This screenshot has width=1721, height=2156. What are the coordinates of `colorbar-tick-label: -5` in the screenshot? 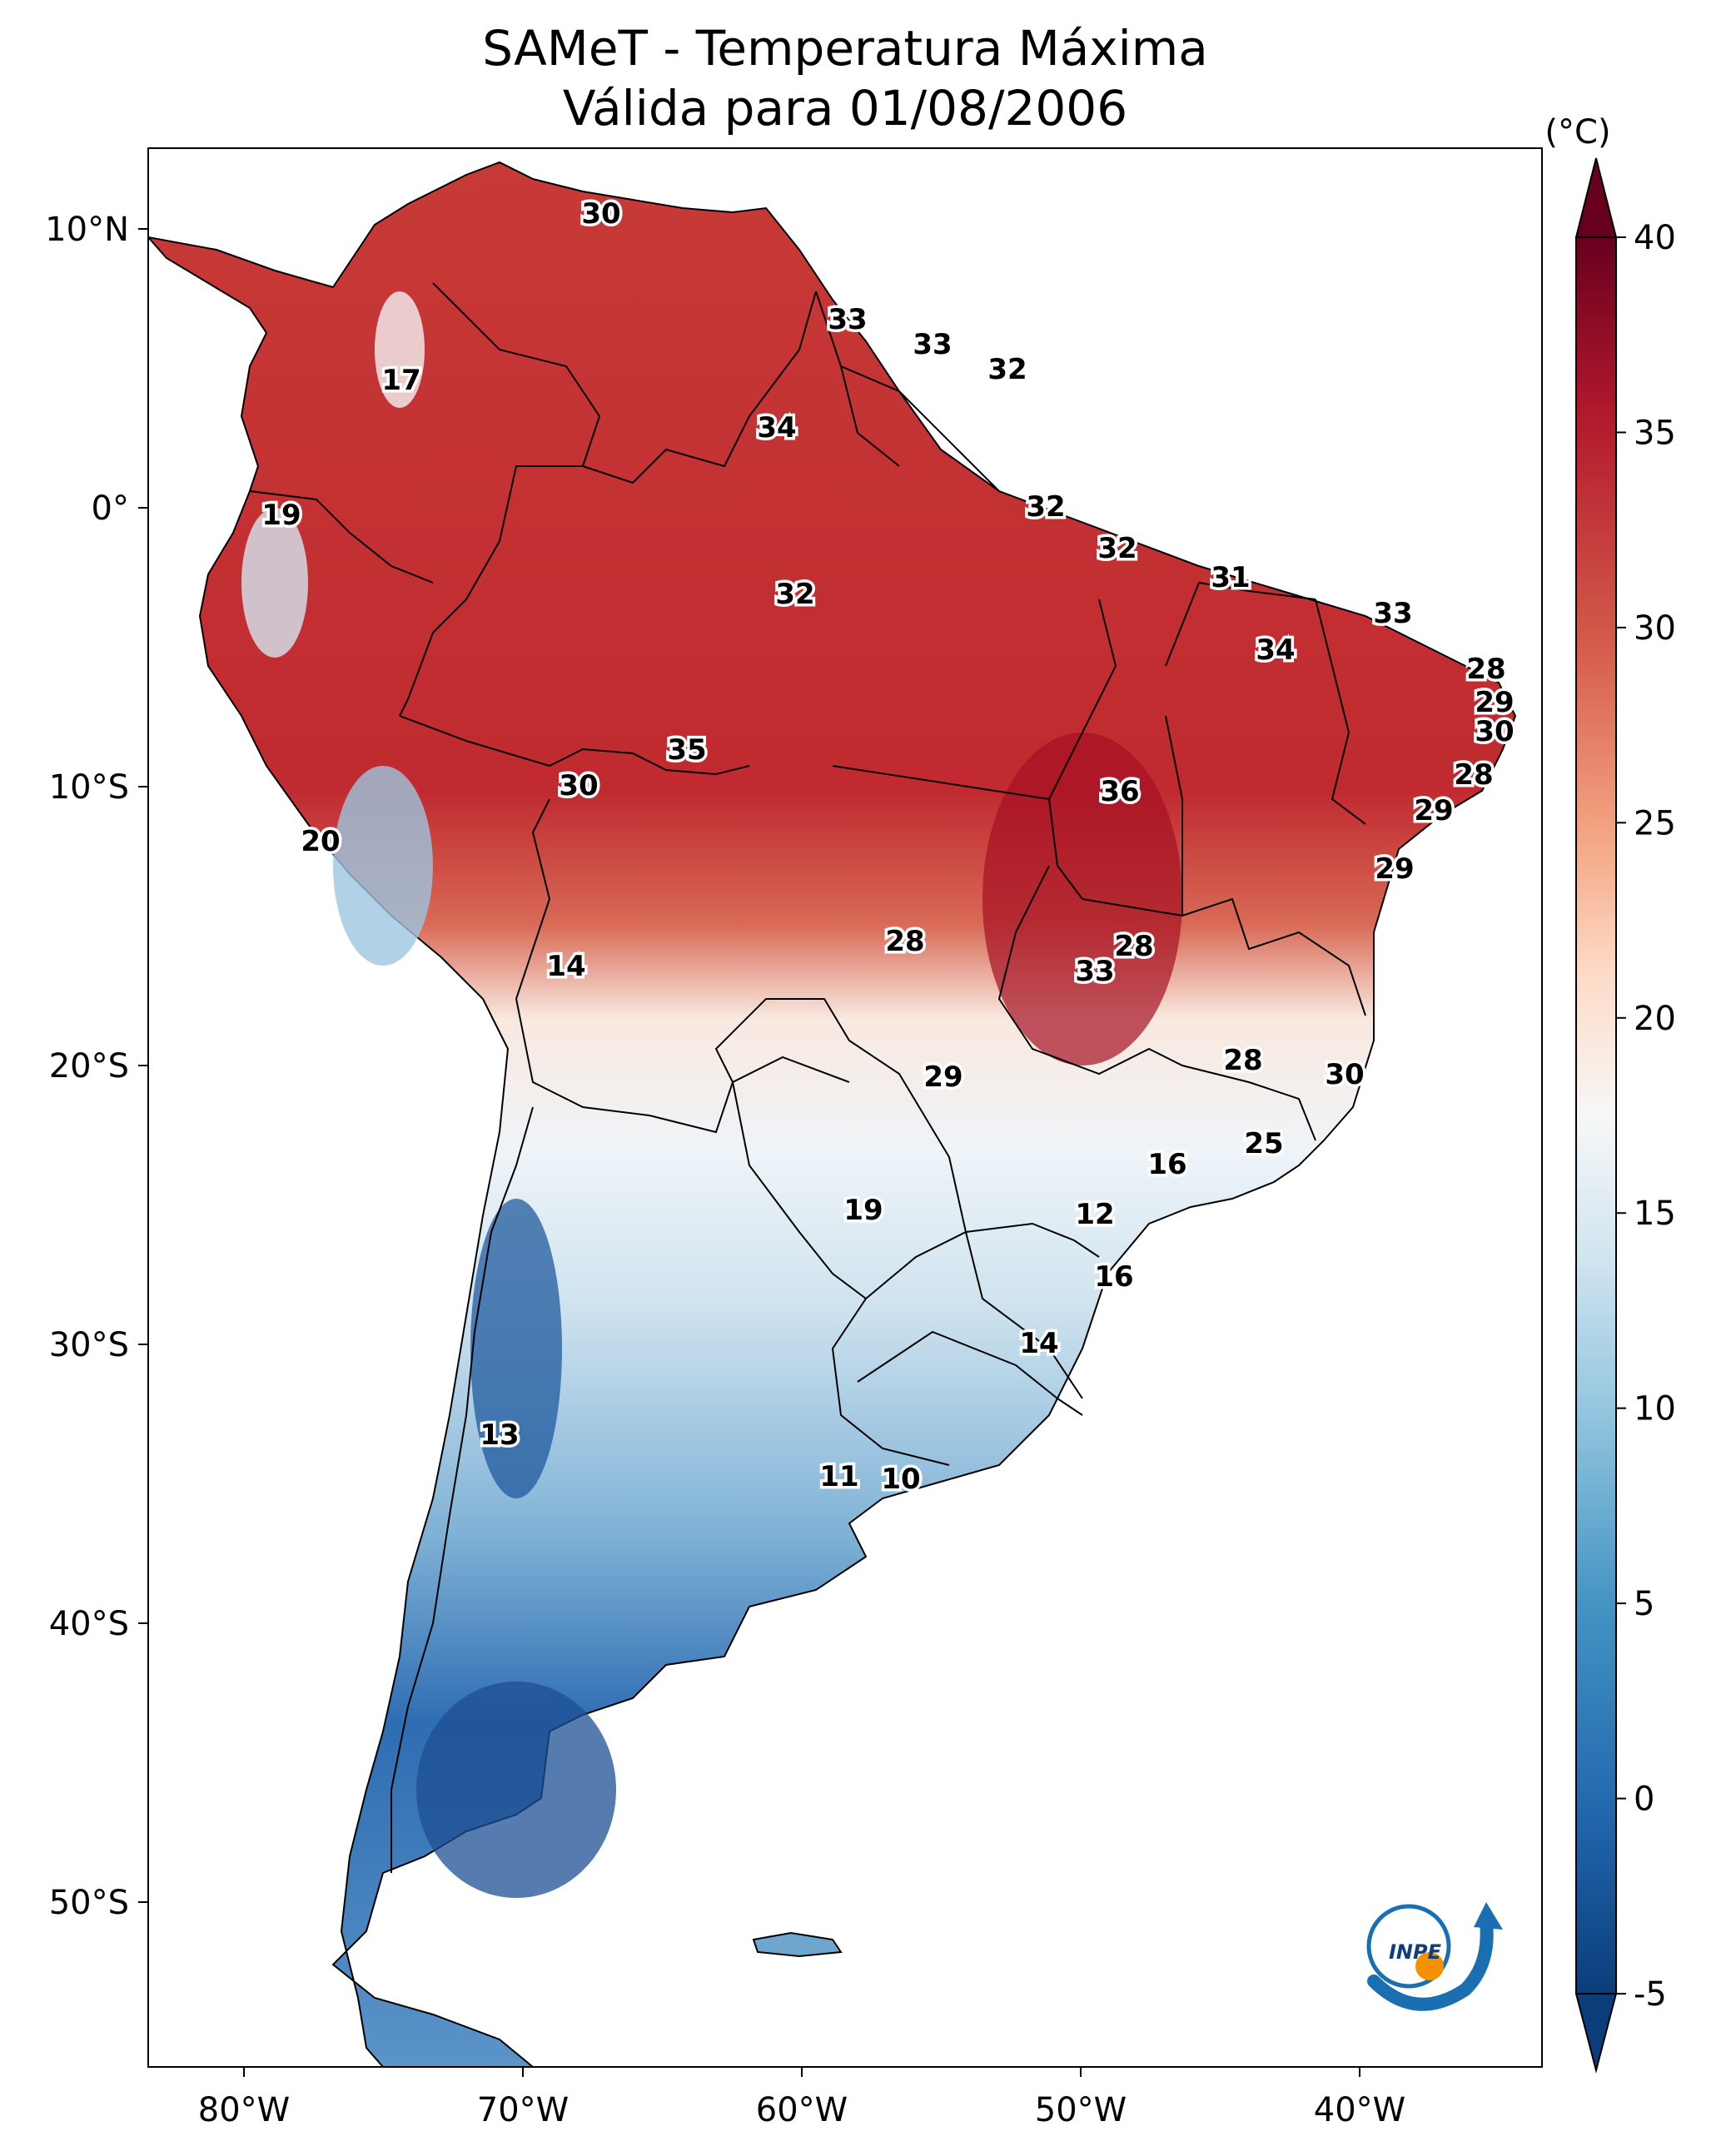 It's located at (1651, 1994).